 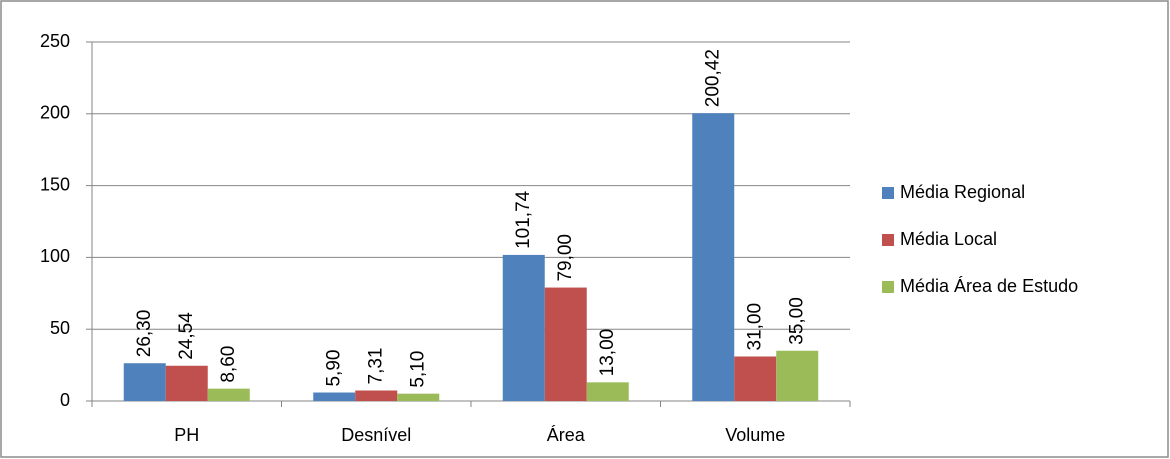 What do you see at coordinates (607, 353) in the screenshot?
I see `value-label: 13,00` at bounding box center [607, 353].